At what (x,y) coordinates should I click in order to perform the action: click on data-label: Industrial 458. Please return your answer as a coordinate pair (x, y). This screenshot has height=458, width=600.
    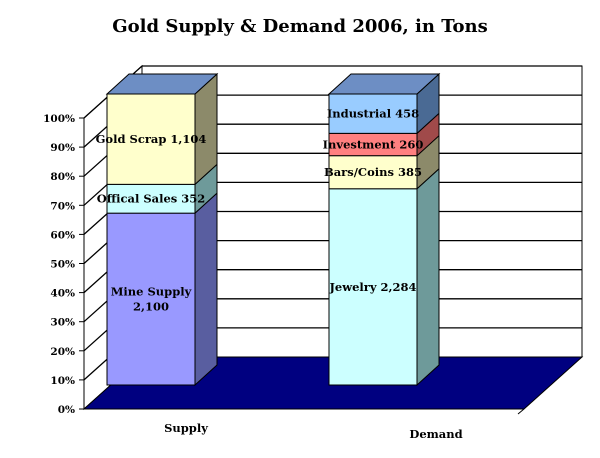
    Looking at the image, I should click on (373, 114).